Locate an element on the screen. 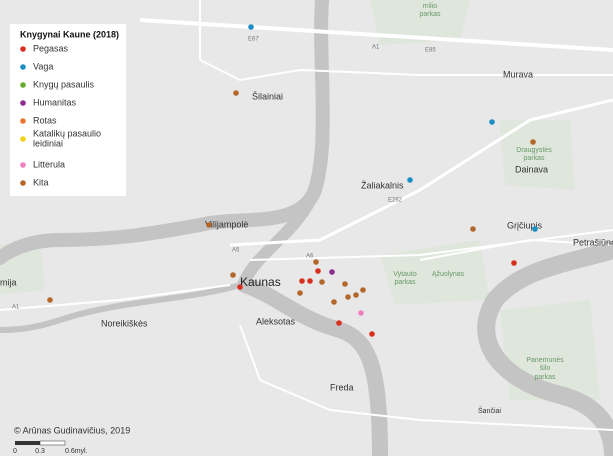 The image size is (613, 456). place-label: Petrašiūnai is located at coordinates (593, 242).